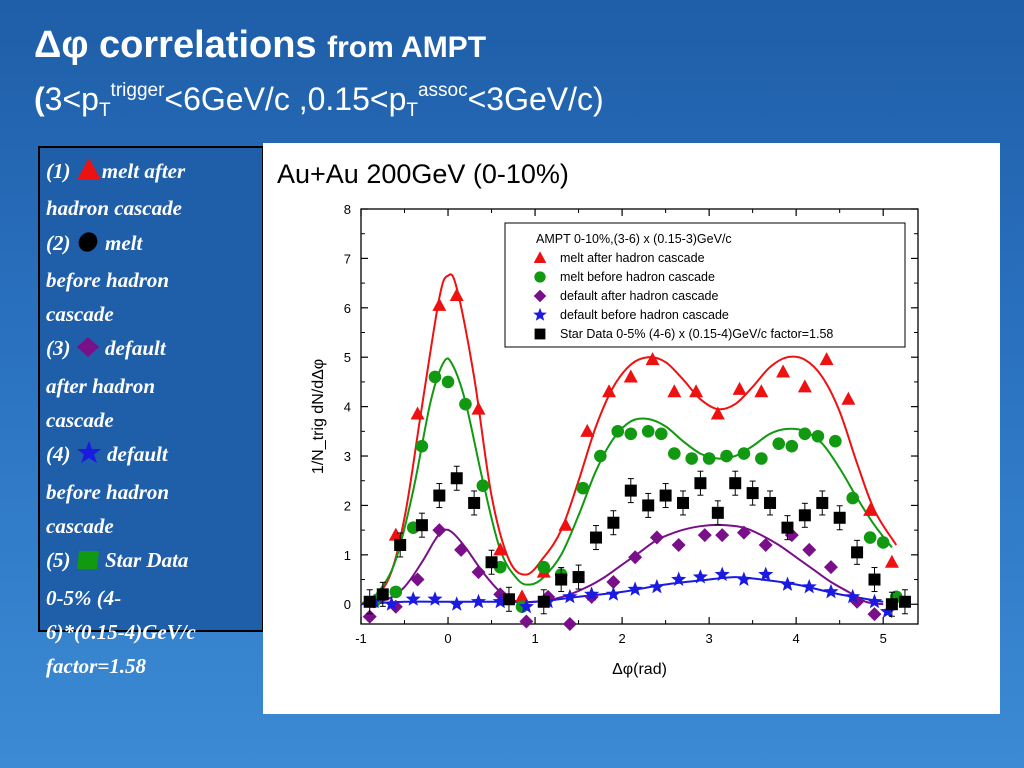  Describe the element at coordinates (347, 357) in the screenshot. I see `y-tick-label: 5` at that location.